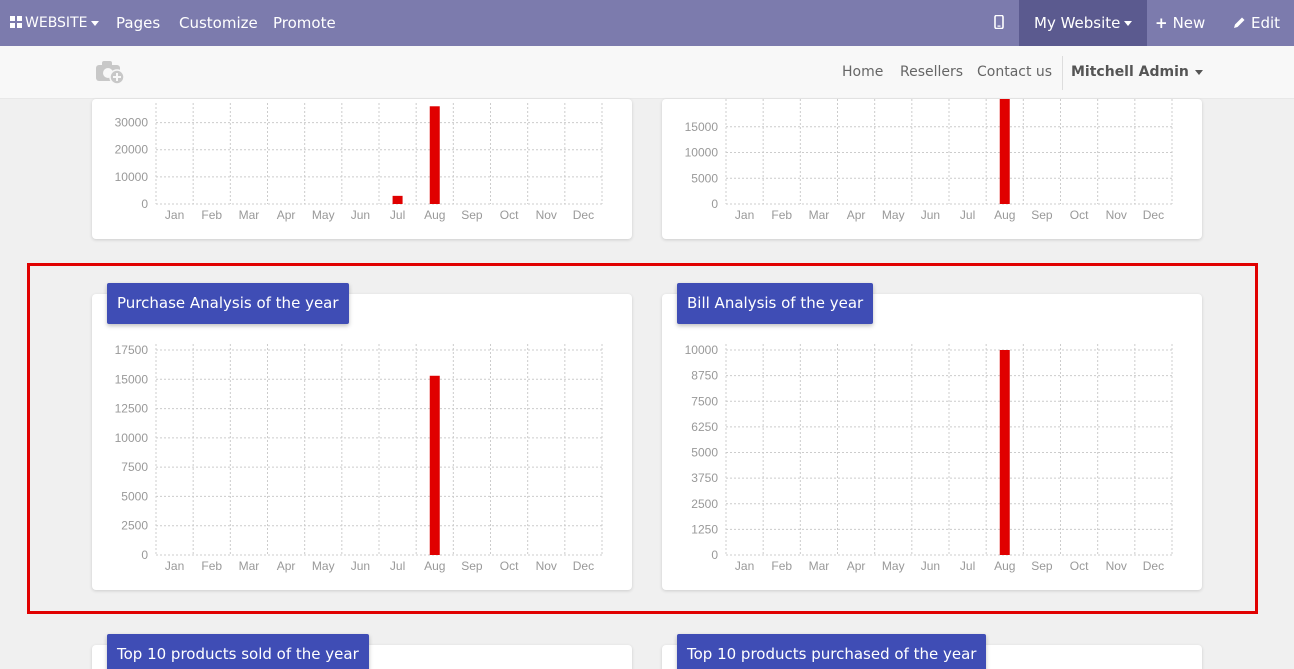 This screenshot has width=1294, height=669. Describe the element at coordinates (1015, 72) in the screenshot. I see `nav-contact-us: Contact us` at that location.